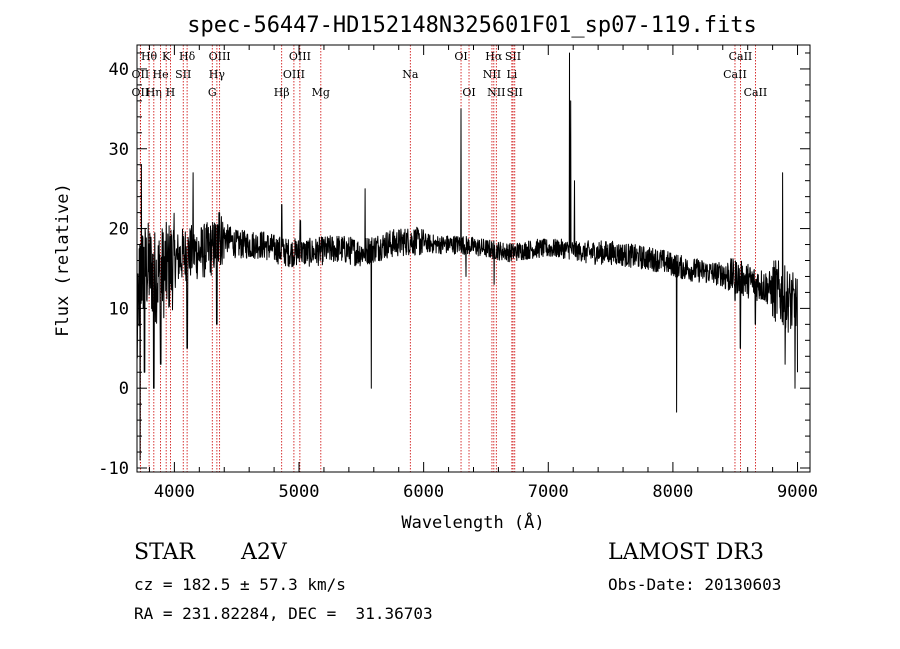  What do you see at coordinates (171, 92) in the screenshot?
I see `spectral-line-label: H` at bounding box center [171, 92].